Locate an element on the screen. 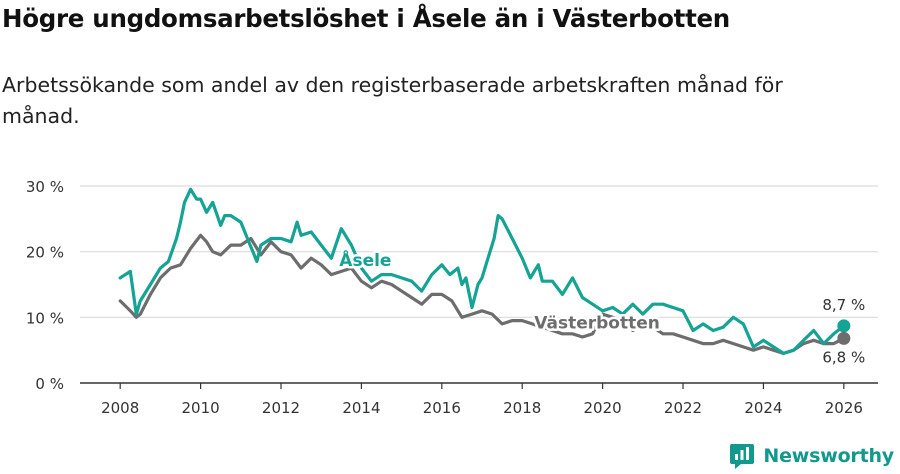  series-label-asele: Åsele is located at coordinates (365, 259).